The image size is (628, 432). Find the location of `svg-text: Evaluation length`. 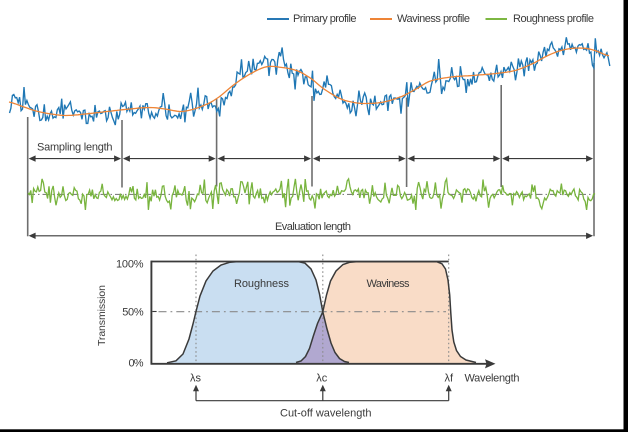

svg-text: Evaluation length is located at coordinates (313, 227).